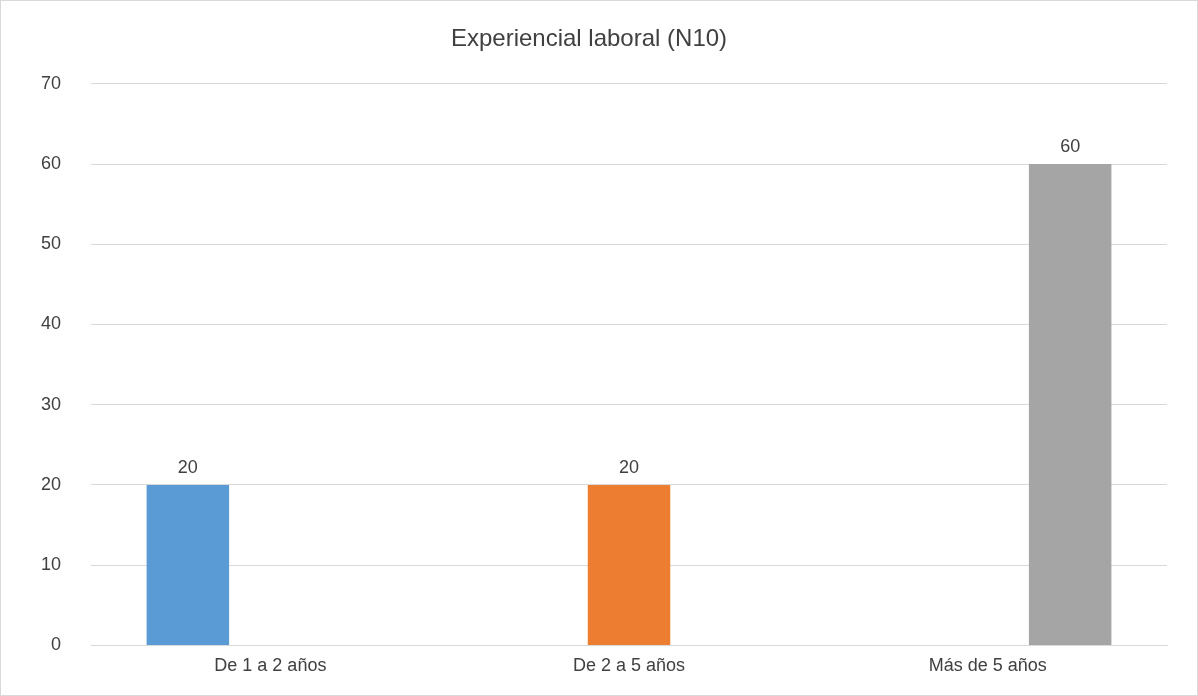 The width and height of the screenshot is (1198, 696). What do you see at coordinates (51, 243) in the screenshot?
I see `y-tick-label: 50` at bounding box center [51, 243].